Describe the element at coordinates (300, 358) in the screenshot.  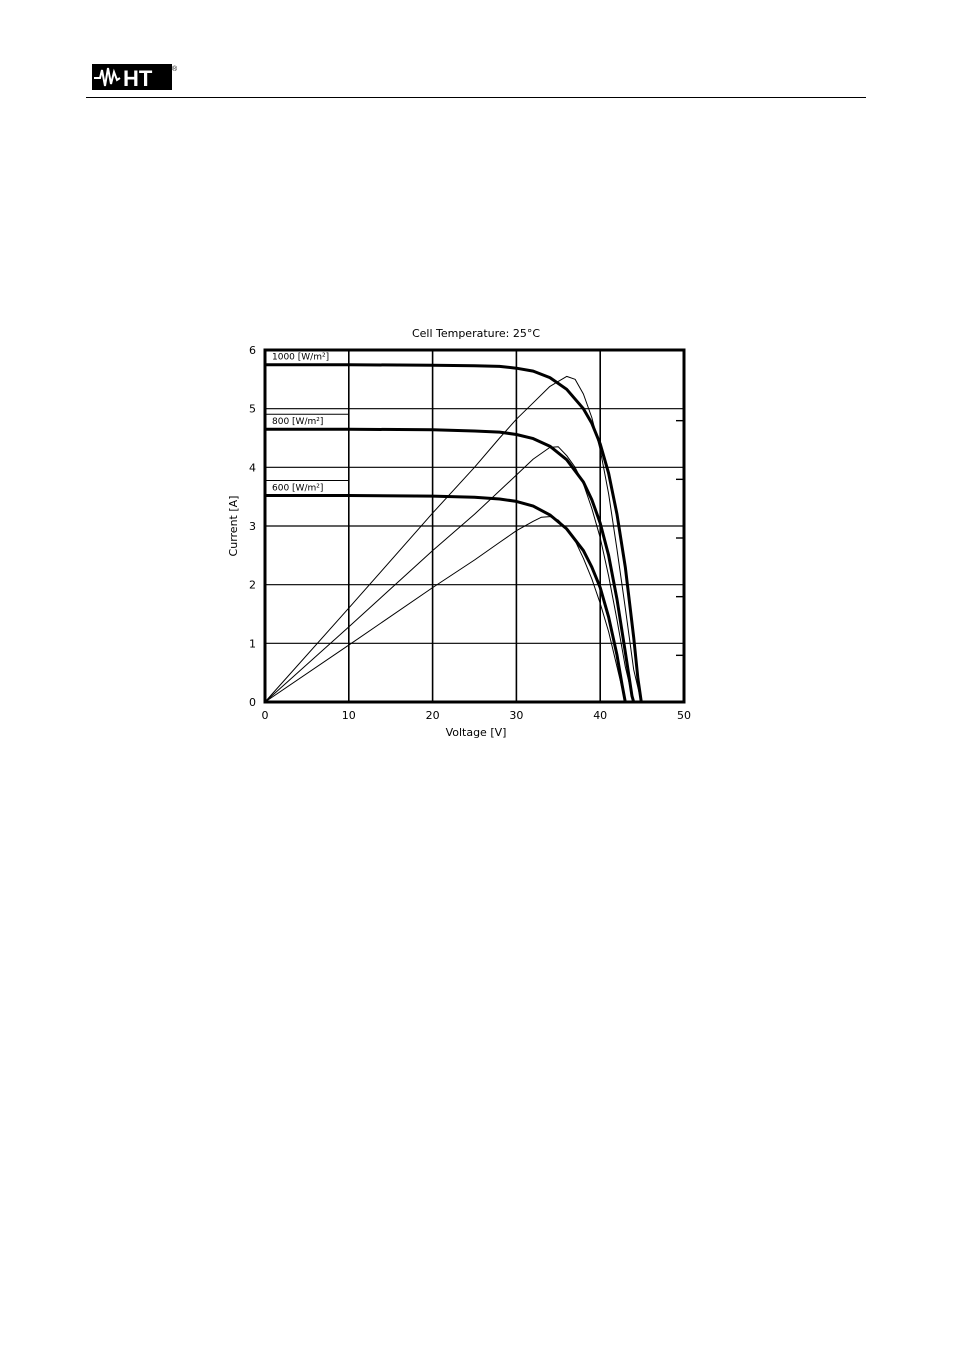
I see `series-label: 1000 [W/m²]` at that location.